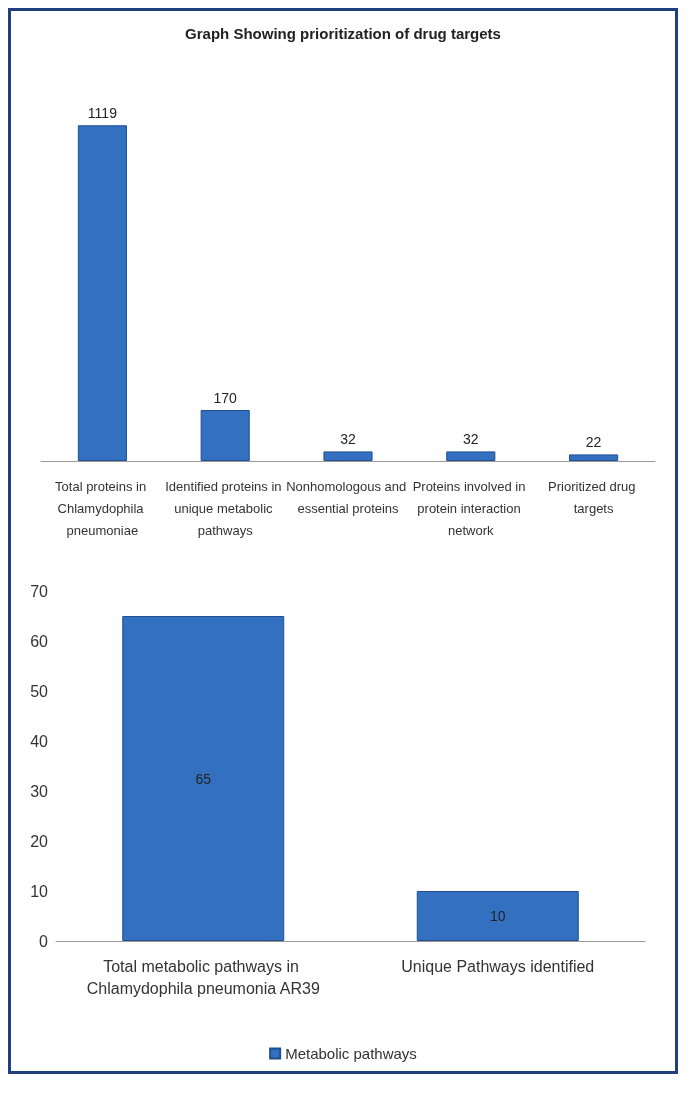 This screenshot has width=692, height=1099. What do you see at coordinates (348, 497) in the screenshot?
I see `x-tick-label: Nonhomologous and essential proteins` at bounding box center [348, 497].